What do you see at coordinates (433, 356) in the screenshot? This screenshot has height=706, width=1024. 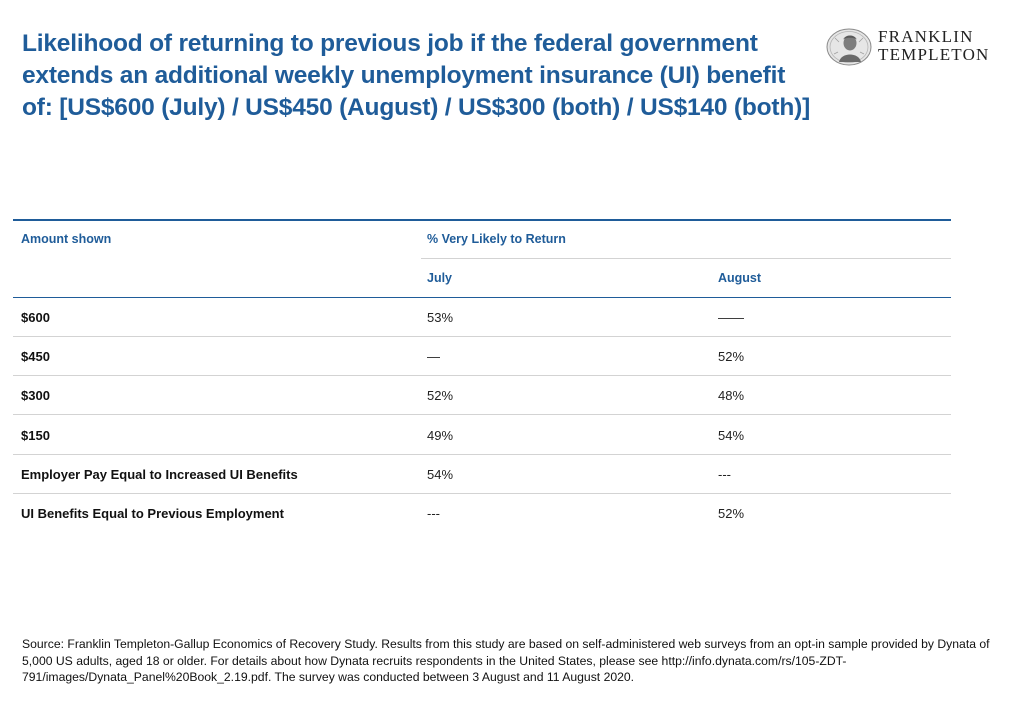 I see `cell-450-july: —` at bounding box center [433, 356].